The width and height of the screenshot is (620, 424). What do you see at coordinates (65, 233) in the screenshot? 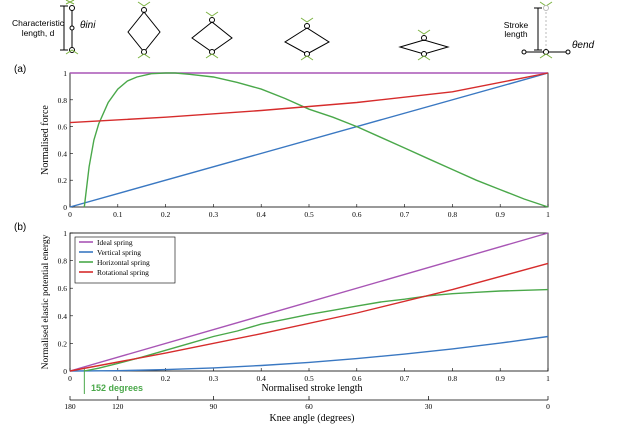
I see `y-tick-label-b: 1` at bounding box center [65, 233].